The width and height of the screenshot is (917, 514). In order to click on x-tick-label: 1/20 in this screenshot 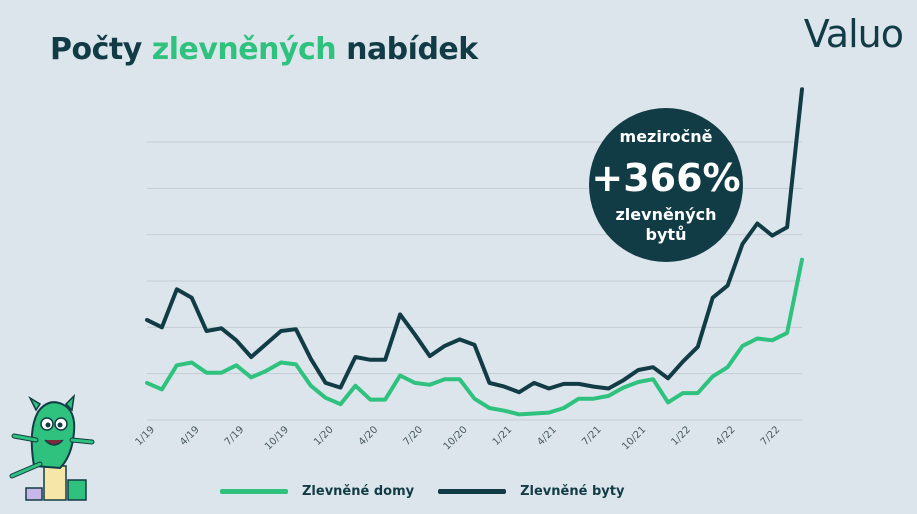, I will do `click(324, 436)`.